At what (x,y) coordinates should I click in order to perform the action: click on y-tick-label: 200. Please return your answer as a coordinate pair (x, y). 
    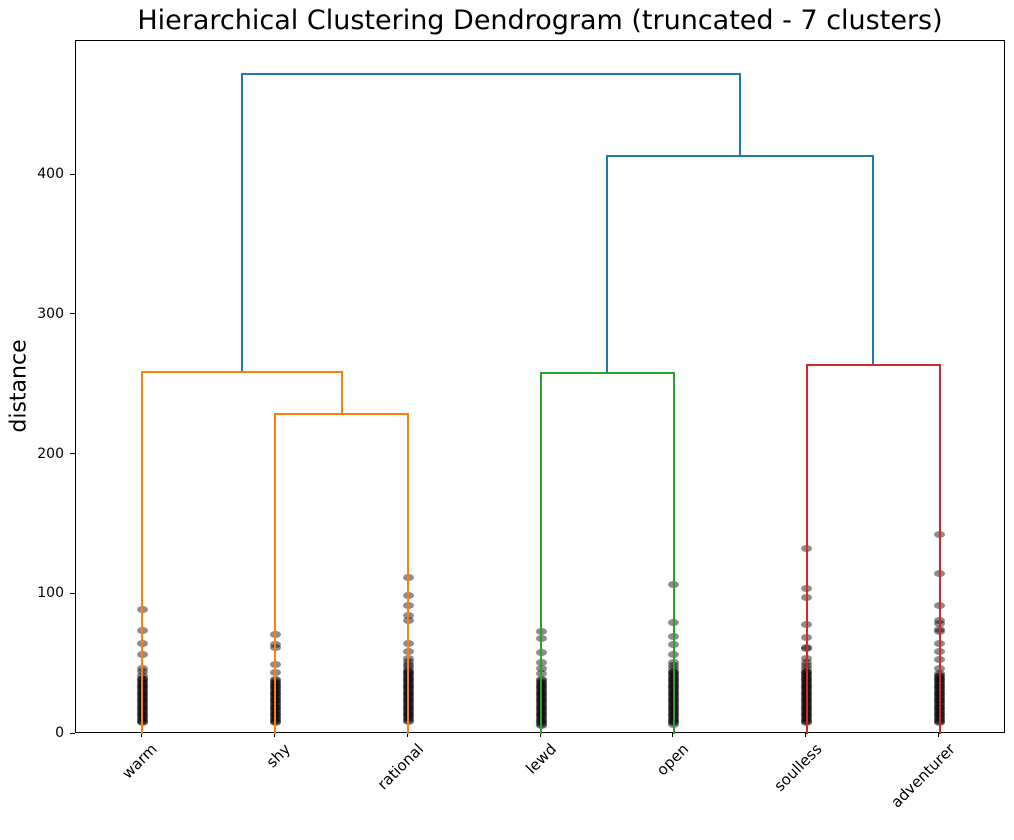
    Looking at the image, I should click on (50, 453).